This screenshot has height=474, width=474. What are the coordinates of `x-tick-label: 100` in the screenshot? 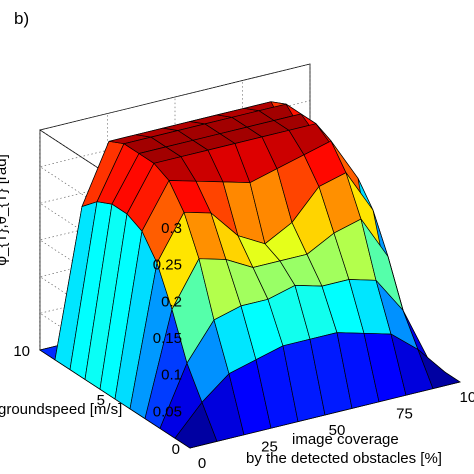 It's located at (466, 397).